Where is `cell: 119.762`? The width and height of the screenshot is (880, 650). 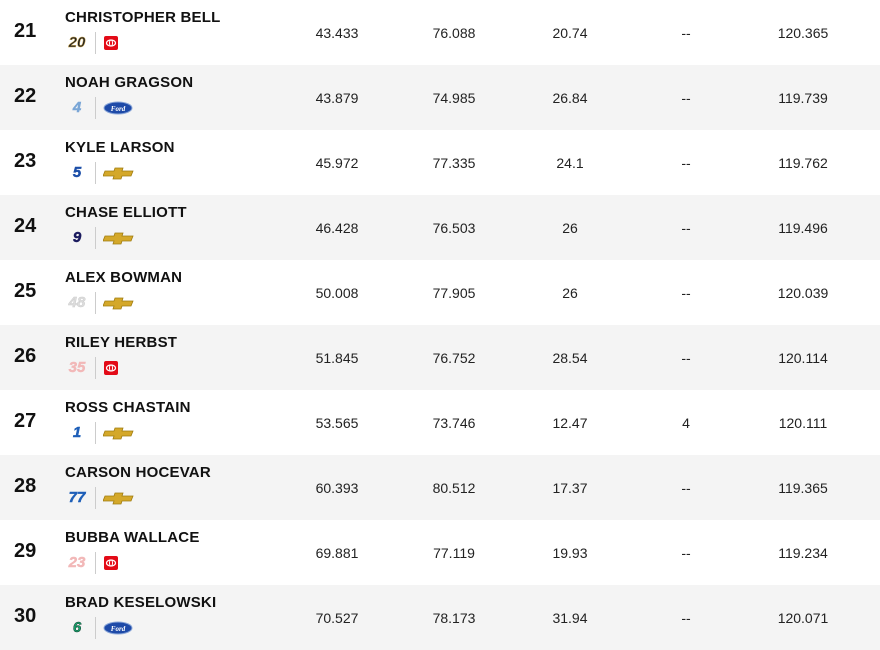 cell: 119.762 is located at coordinates (803, 163).